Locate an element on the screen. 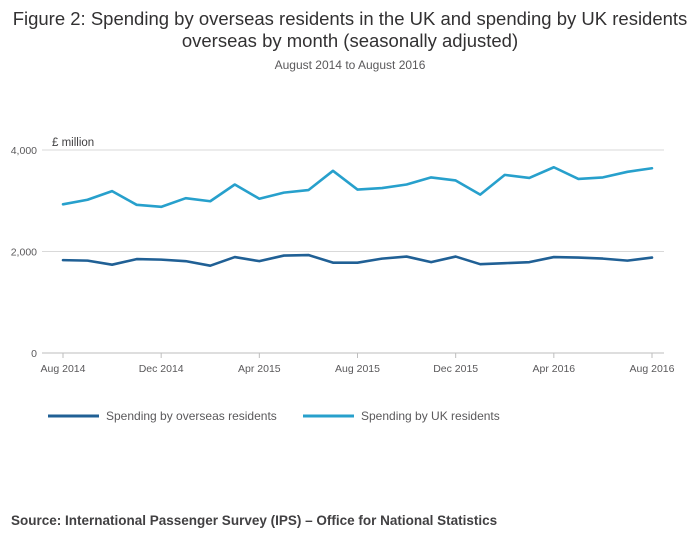 The height and width of the screenshot is (549, 700). y-tick-label: 2,000 is located at coordinates (24, 253).